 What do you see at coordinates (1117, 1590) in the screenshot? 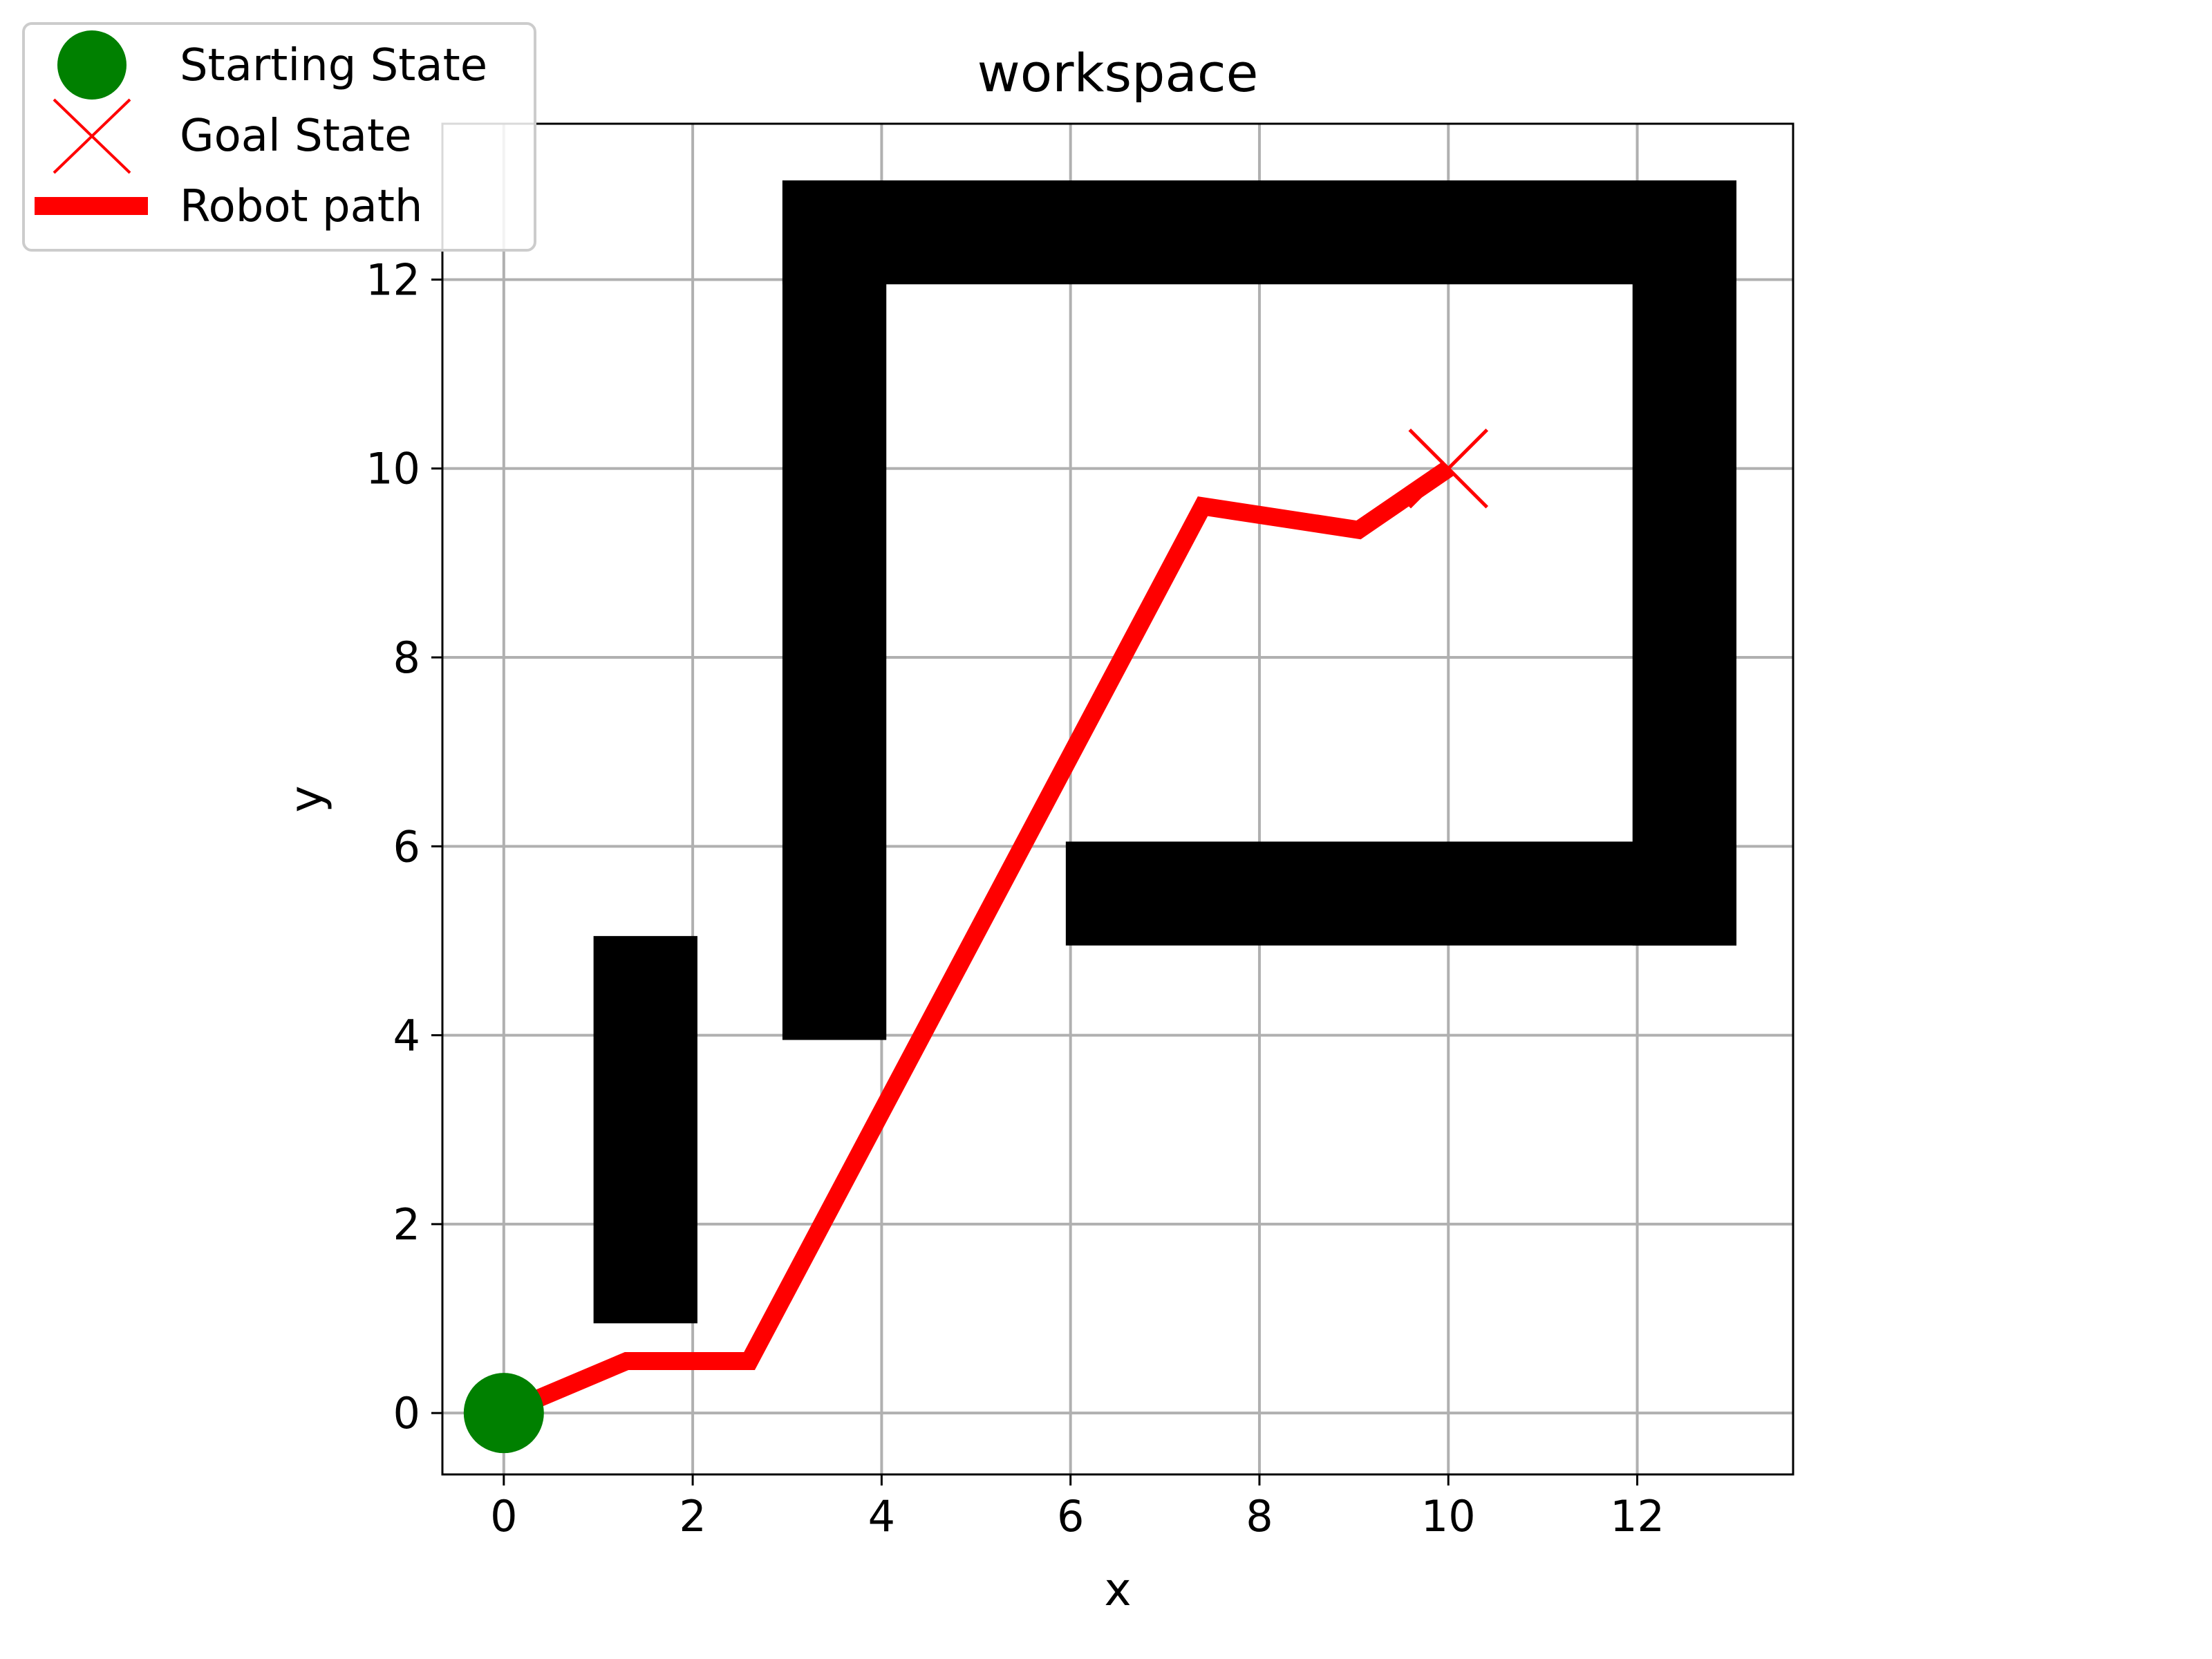
I see `x-axis-label: x` at bounding box center [1117, 1590].